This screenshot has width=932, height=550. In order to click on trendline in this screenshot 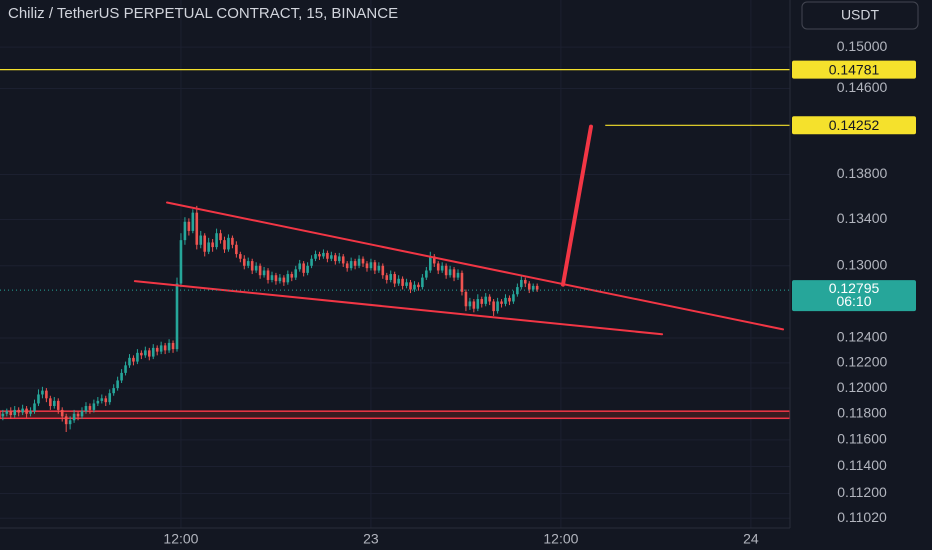, I will do `click(576, 205)`.